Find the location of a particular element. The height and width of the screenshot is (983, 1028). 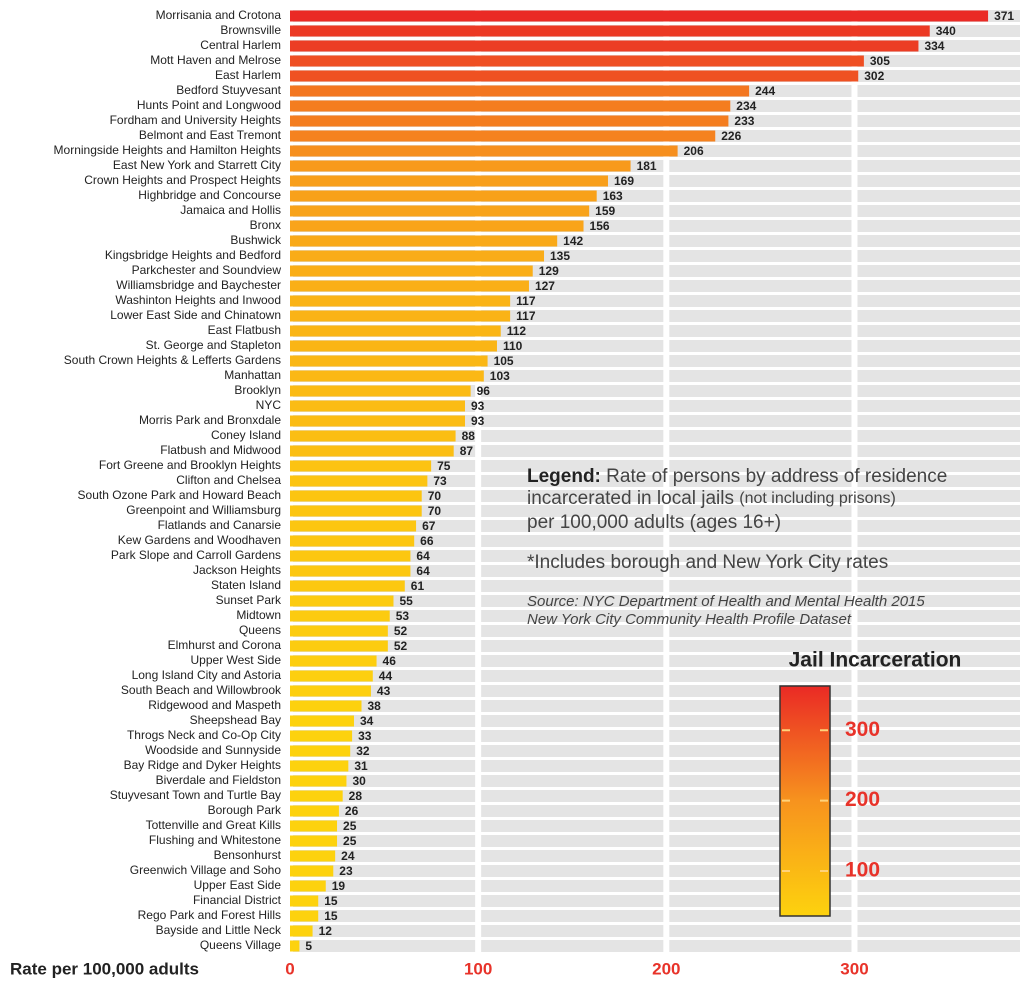

x-tick-label: 200 is located at coordinates (666, 968).